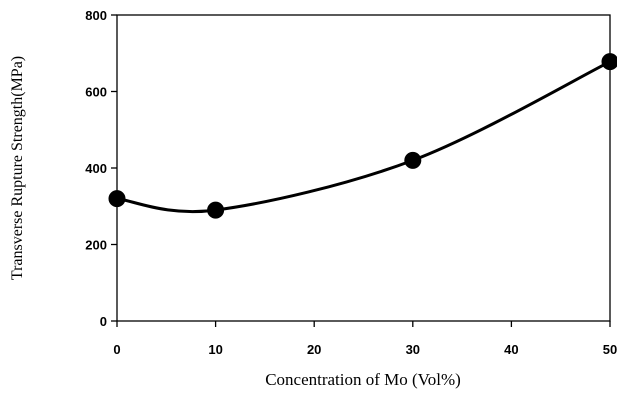  What do you see at coordinates (511, 349) in the screenshot?
I see `x-tick-label: 40` at bounding box center [511, 349].